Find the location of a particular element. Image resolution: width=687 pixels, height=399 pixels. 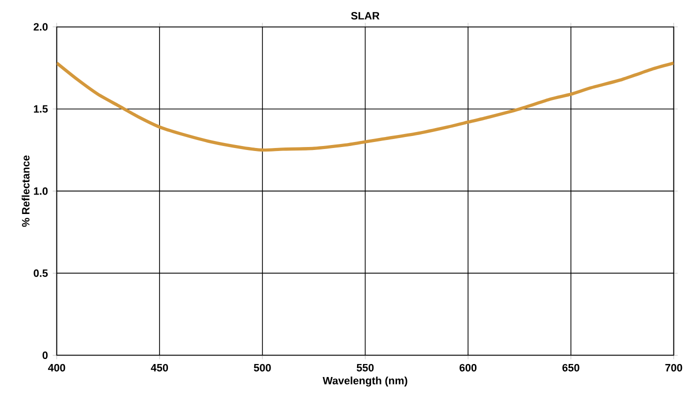

x-tick-label: 650 is located at coordinates (571, 368).